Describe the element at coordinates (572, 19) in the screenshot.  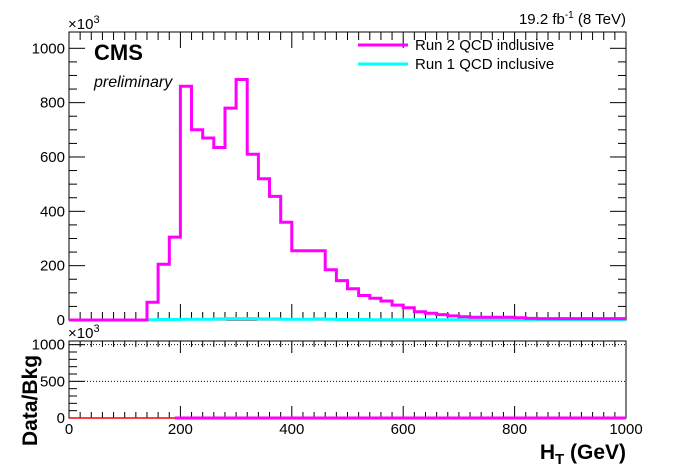
I see `lumi-label: 19.2 fb-1 (8 TeV)` at that location.